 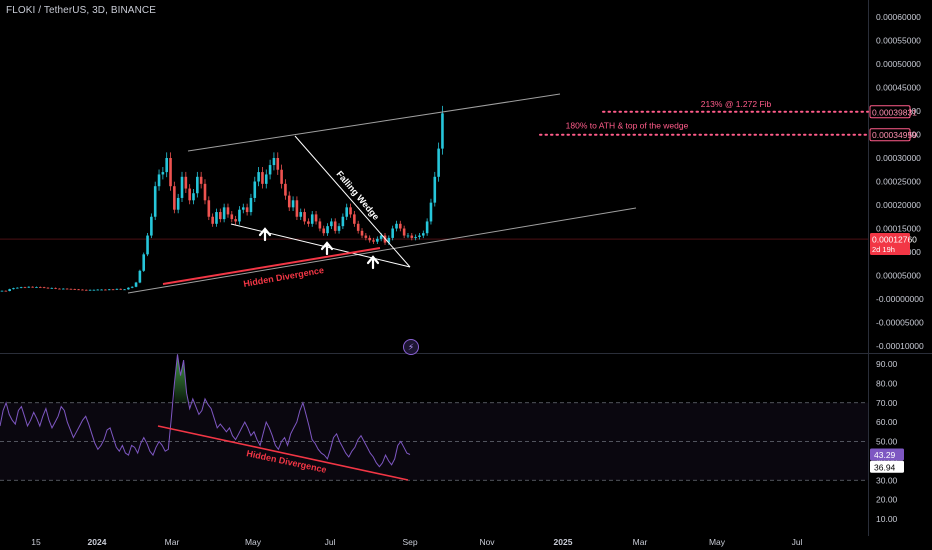 What do you see at coordinates (898, 205) in the screenshot?
I see `price-axis-tick: 0.00020000` at bounding box center [898, 205].